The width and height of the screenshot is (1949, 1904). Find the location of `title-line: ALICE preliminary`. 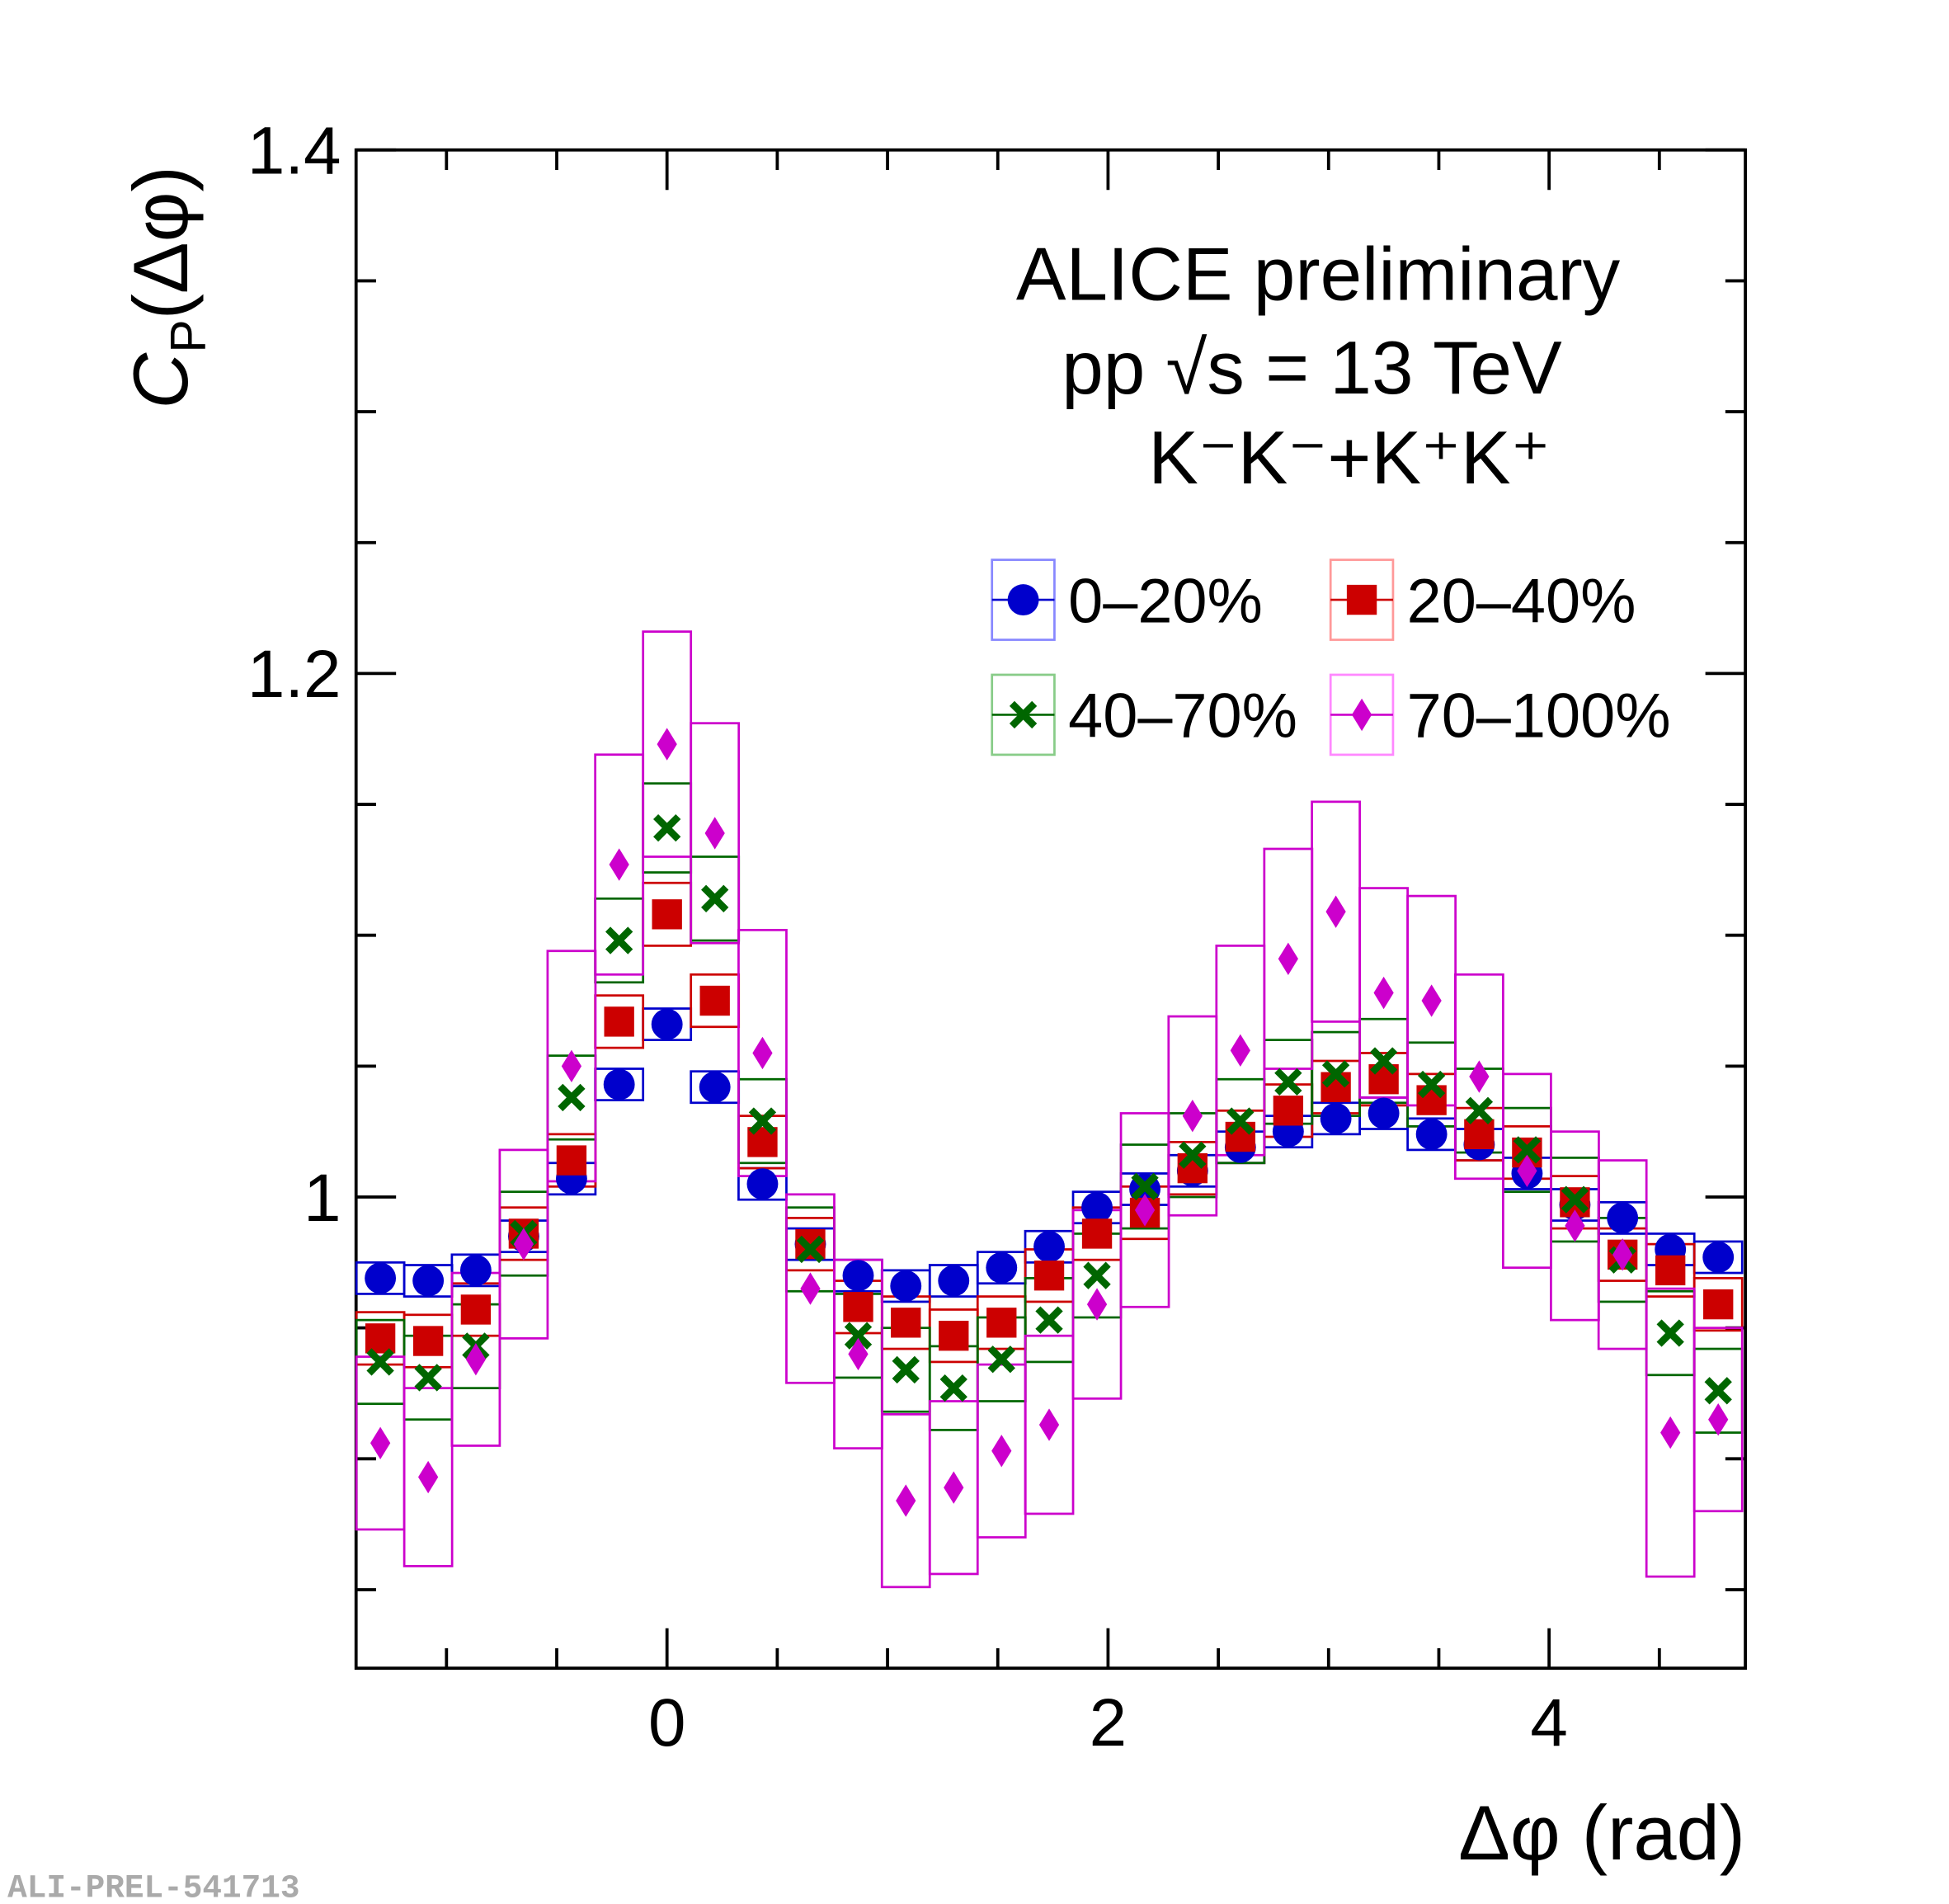

title-line: ALICE preliminary is located at coordinates (1318, 275).